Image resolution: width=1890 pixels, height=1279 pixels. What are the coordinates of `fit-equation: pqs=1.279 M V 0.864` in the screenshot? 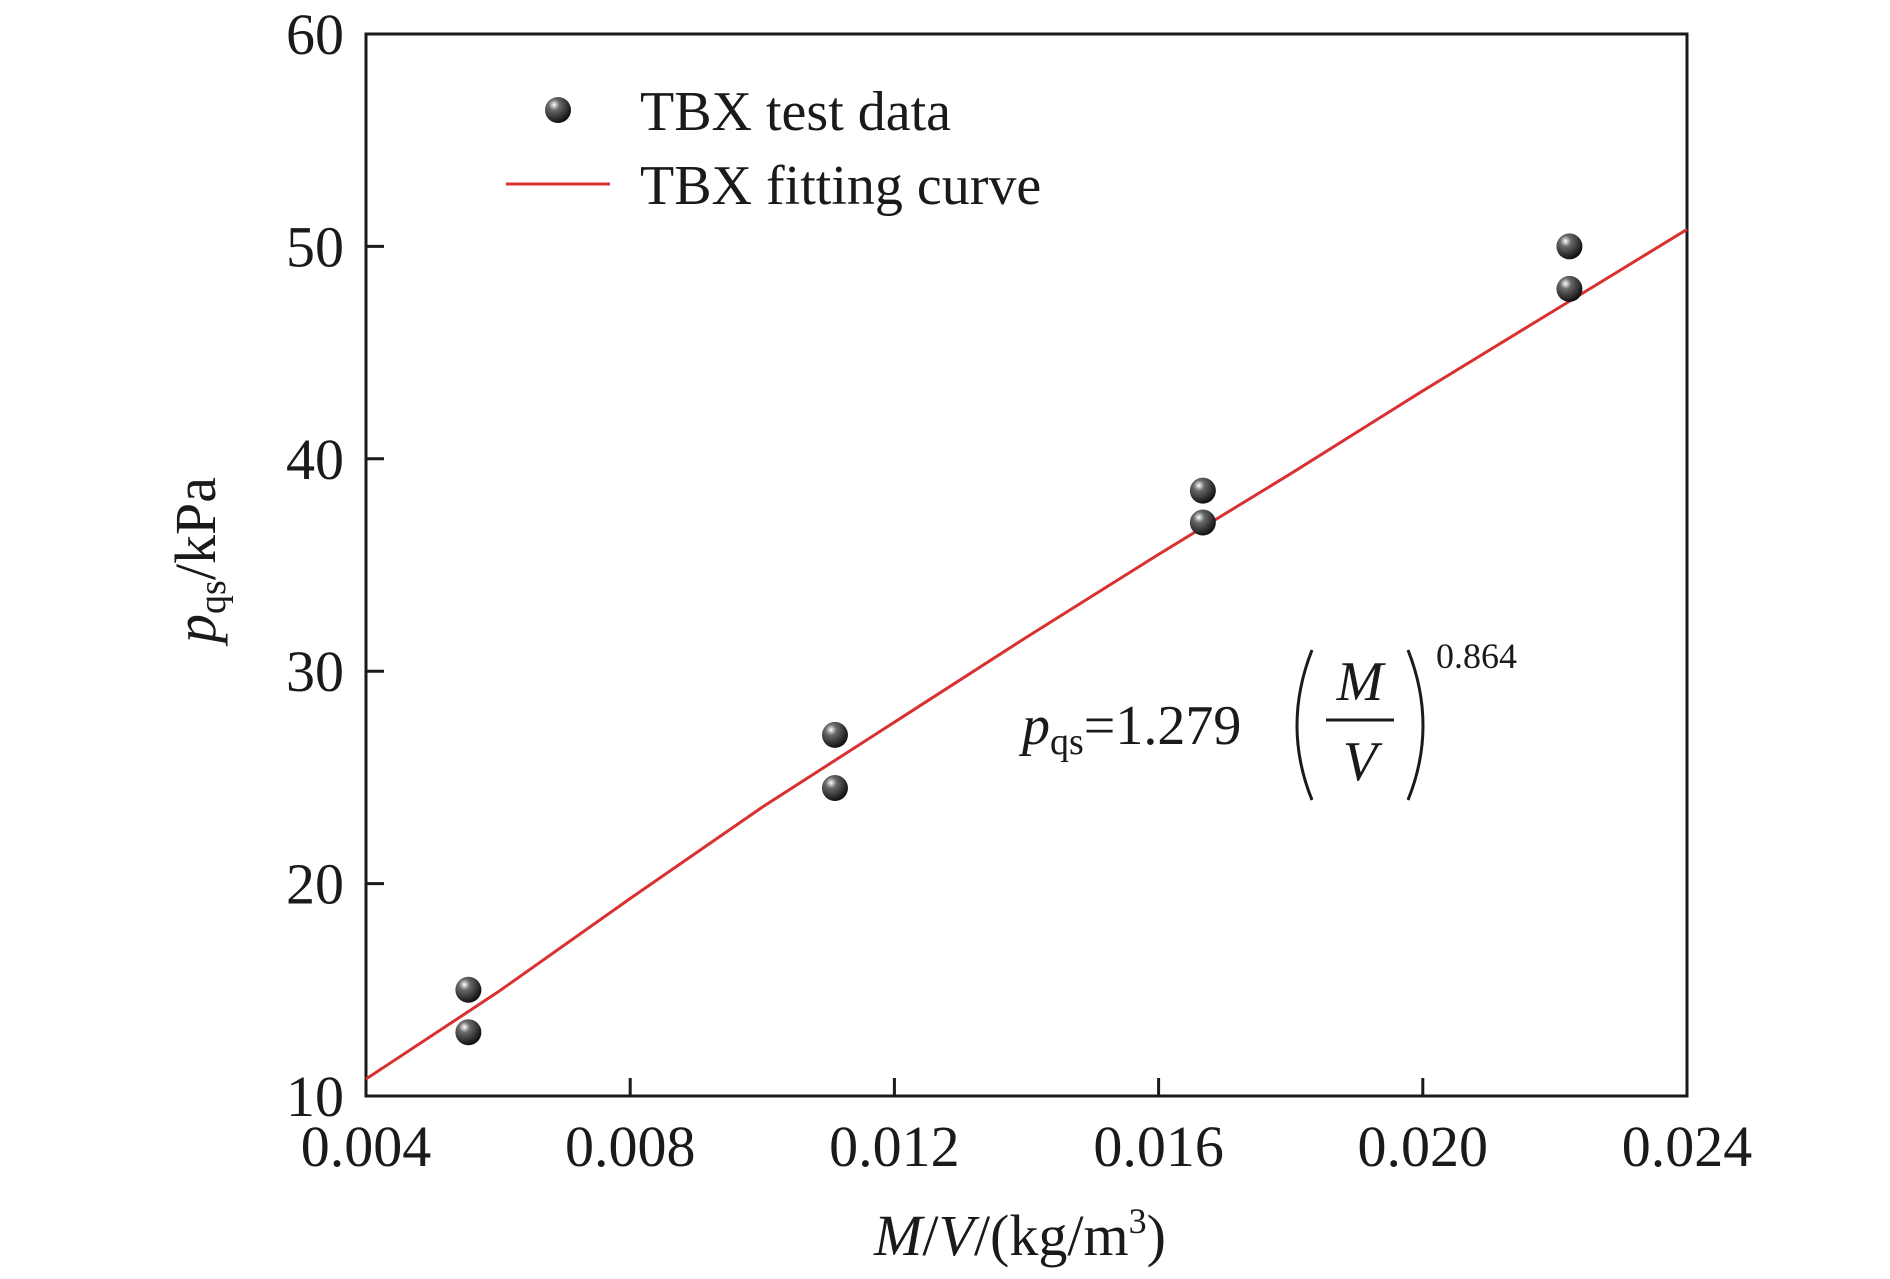 It's located at (1267, 718).